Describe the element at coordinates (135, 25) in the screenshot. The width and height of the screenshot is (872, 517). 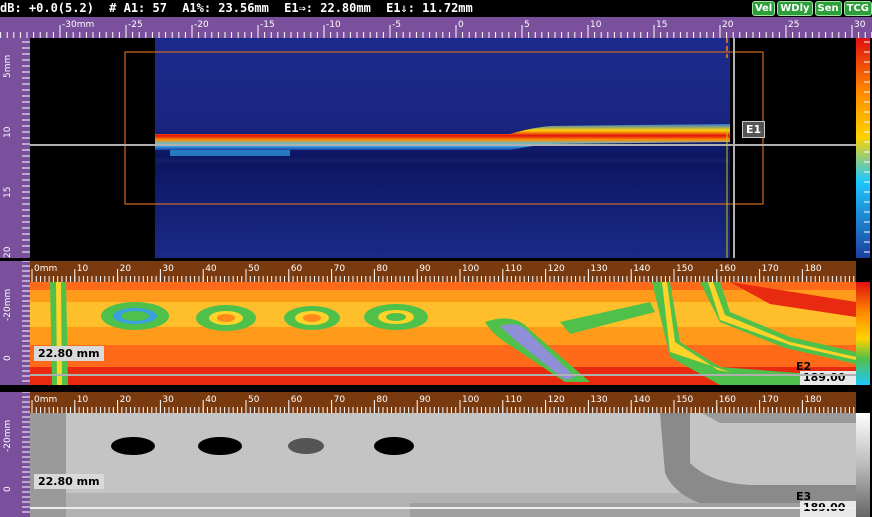
I see `ruler-label: -25` at that location.